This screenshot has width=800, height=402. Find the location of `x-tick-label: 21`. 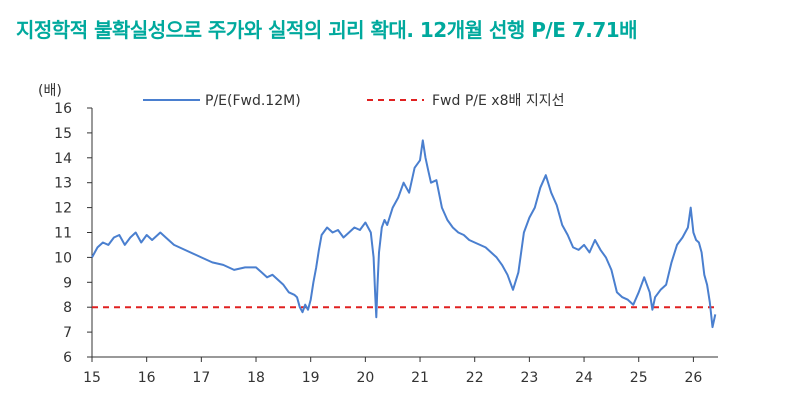

x-tick-label: 21 is located at coordinates (420, 378).